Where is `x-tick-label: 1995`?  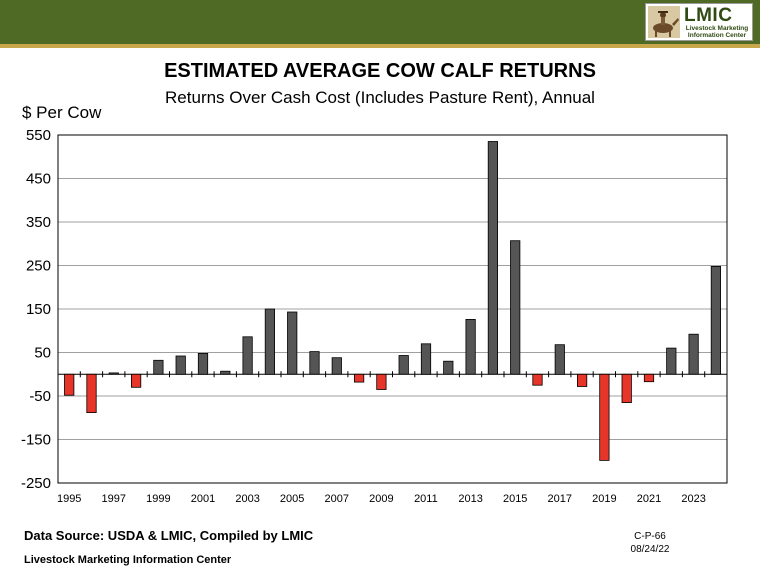
x-tick-label: 1995 is located at coordinates (69, 499).